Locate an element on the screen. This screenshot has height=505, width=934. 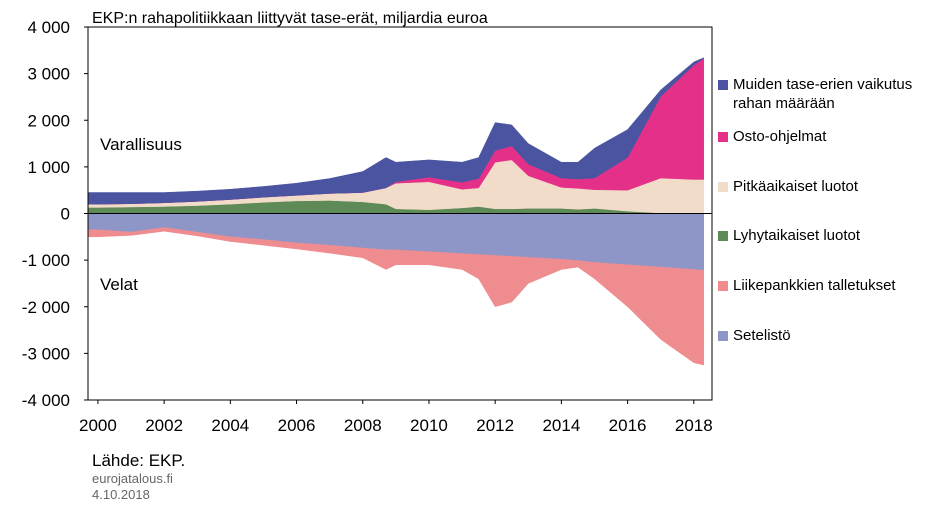
legend-label: Osto-ohjelmat is located at coordinates (780, 136).